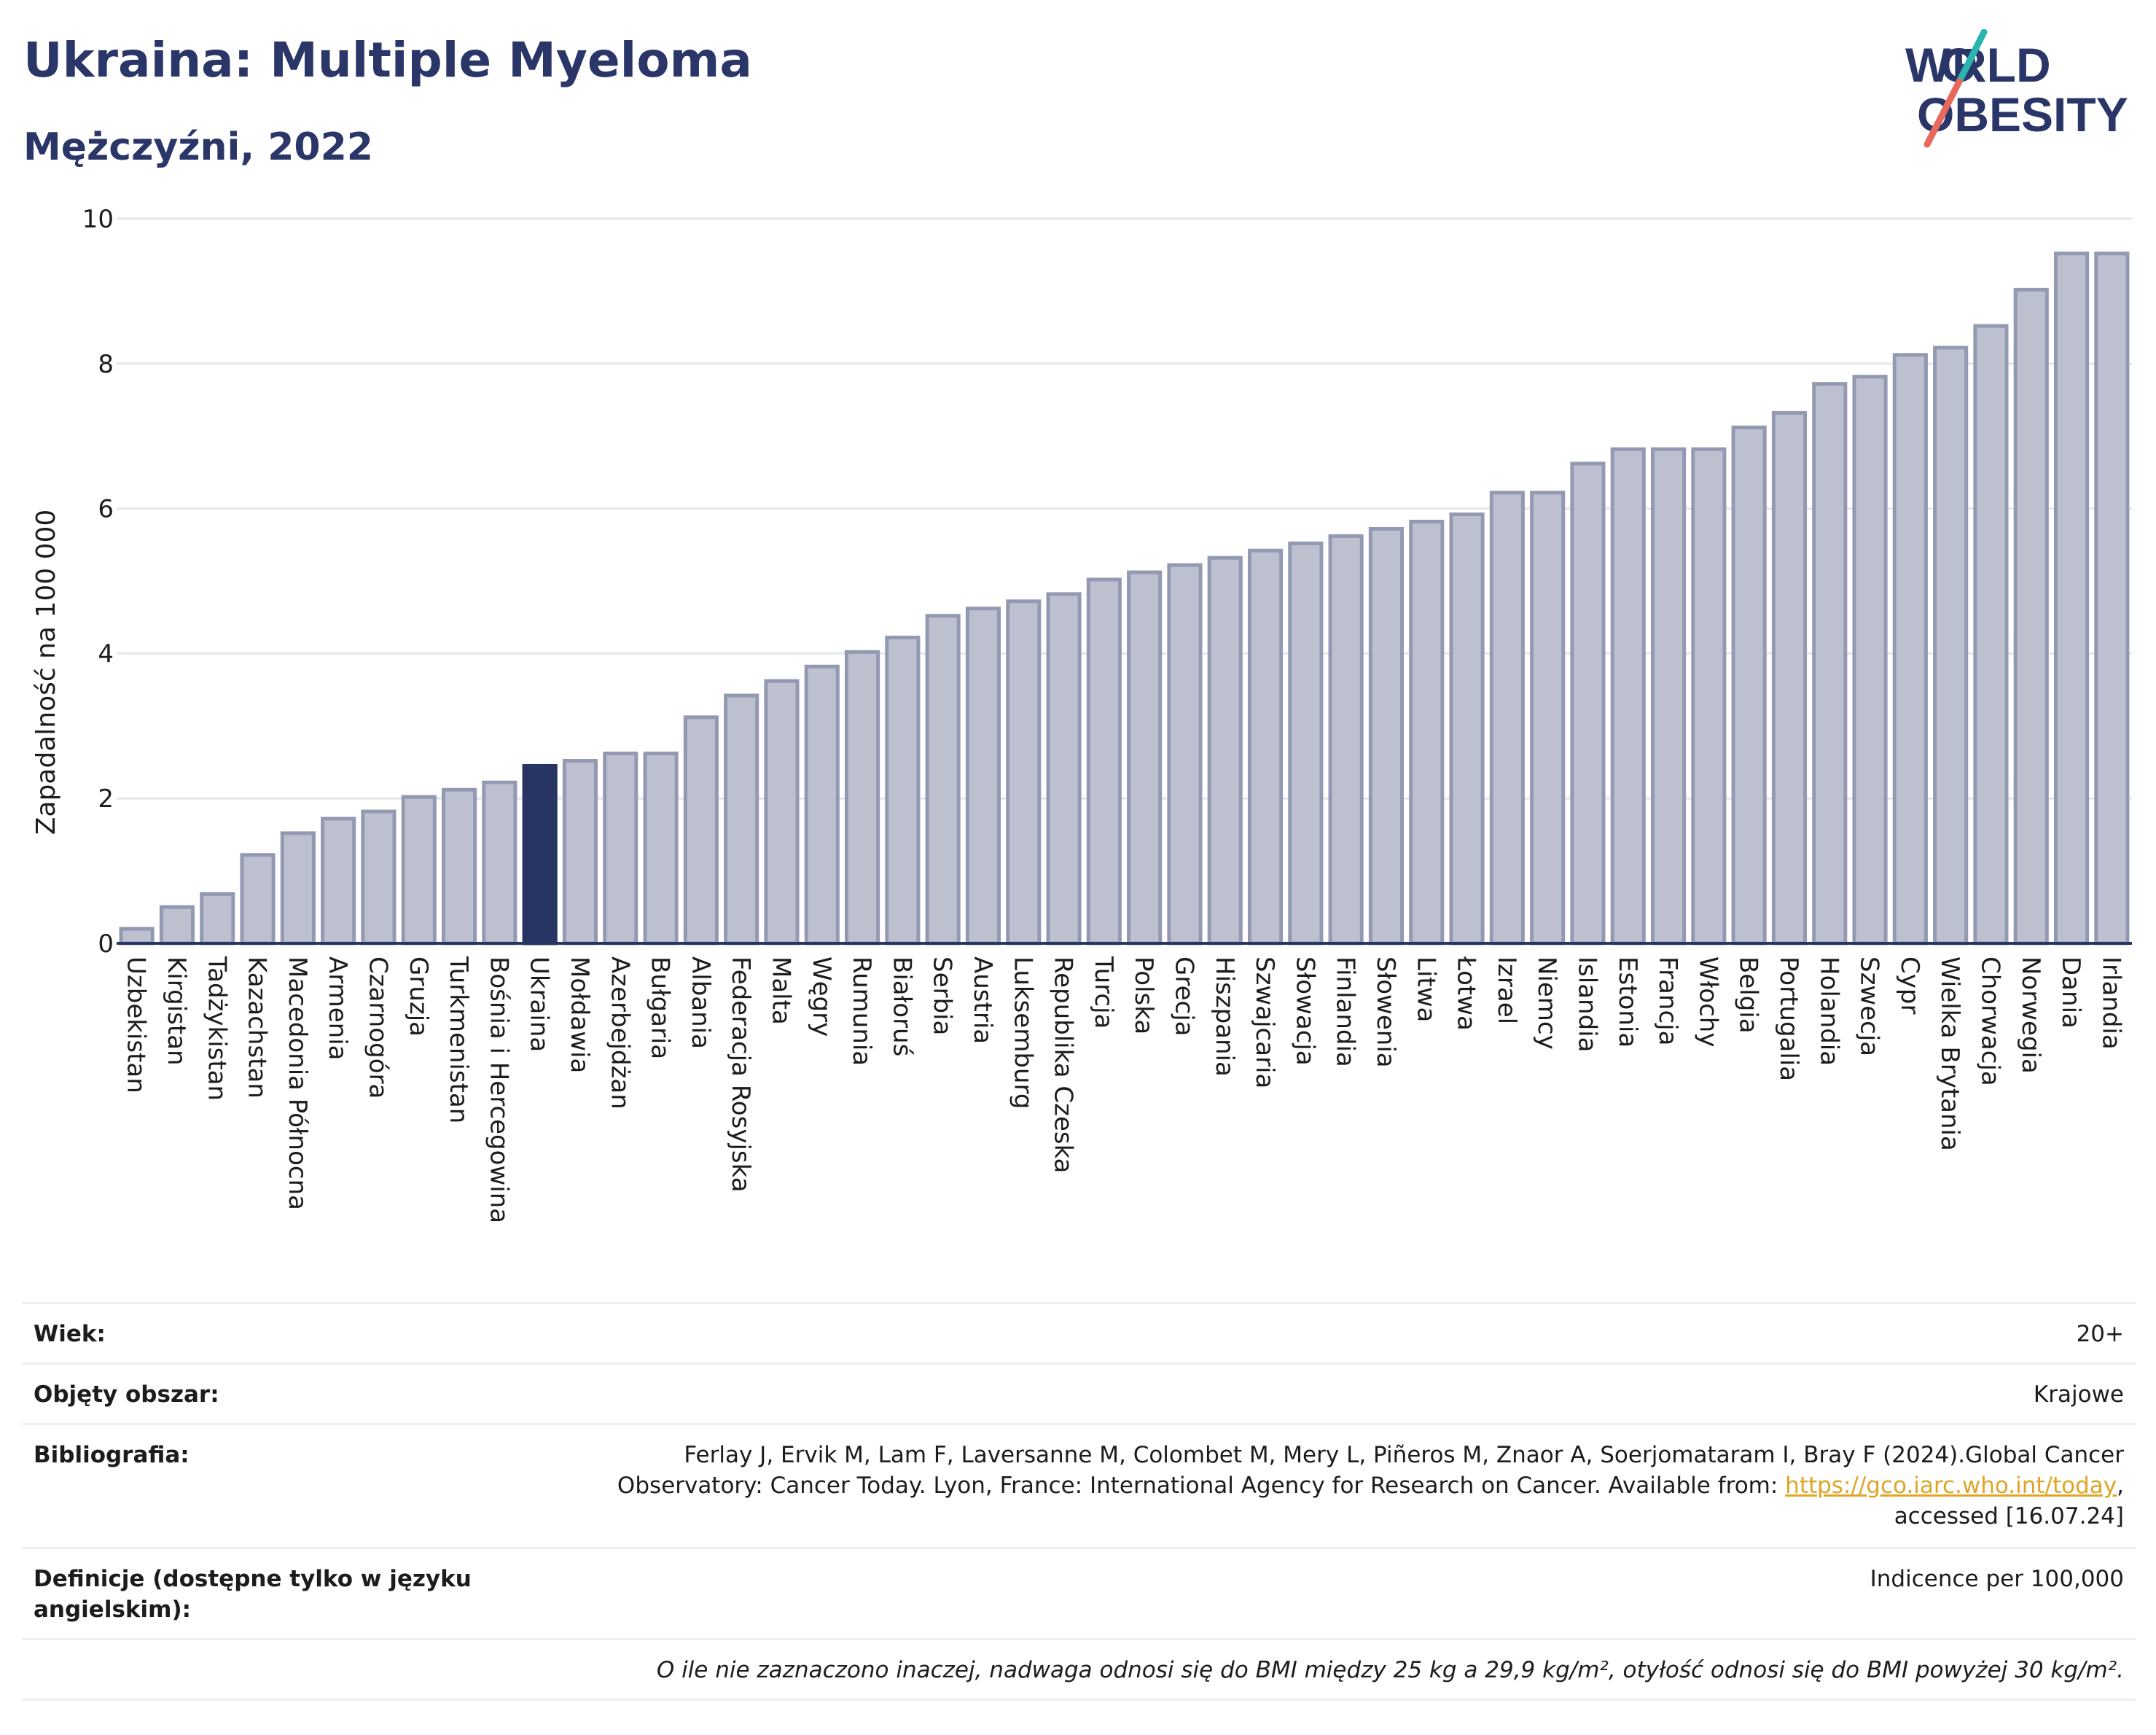  What do you see at coordinates (459, 1039) in the screenshot?
I see `x-tick-label: Turkmenistan` at bounding box center [459, 1039].